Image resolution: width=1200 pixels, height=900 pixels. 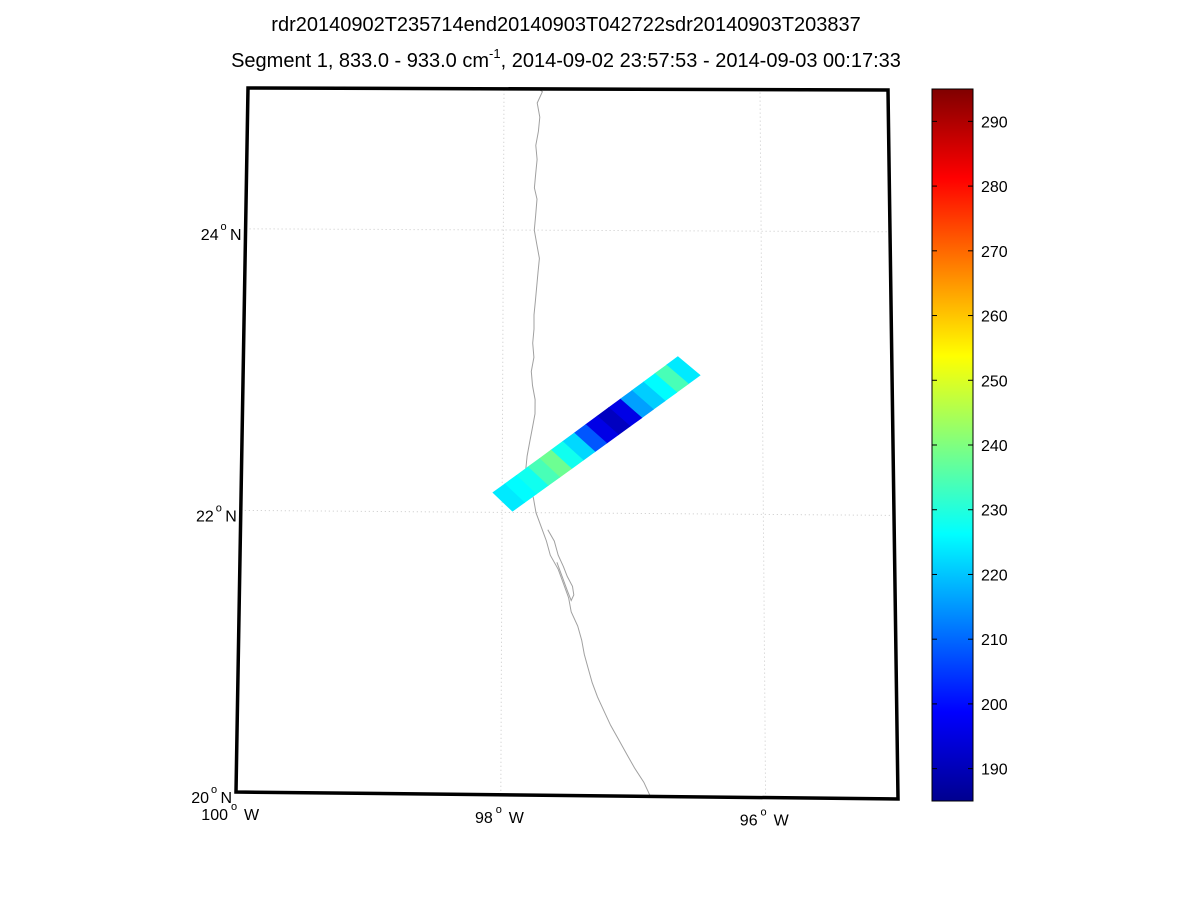 What do you see at coordinates (495, 53) in the screenshot?
I see `figure-title-line2-superscript: -1` at bounding box center [495, 53].